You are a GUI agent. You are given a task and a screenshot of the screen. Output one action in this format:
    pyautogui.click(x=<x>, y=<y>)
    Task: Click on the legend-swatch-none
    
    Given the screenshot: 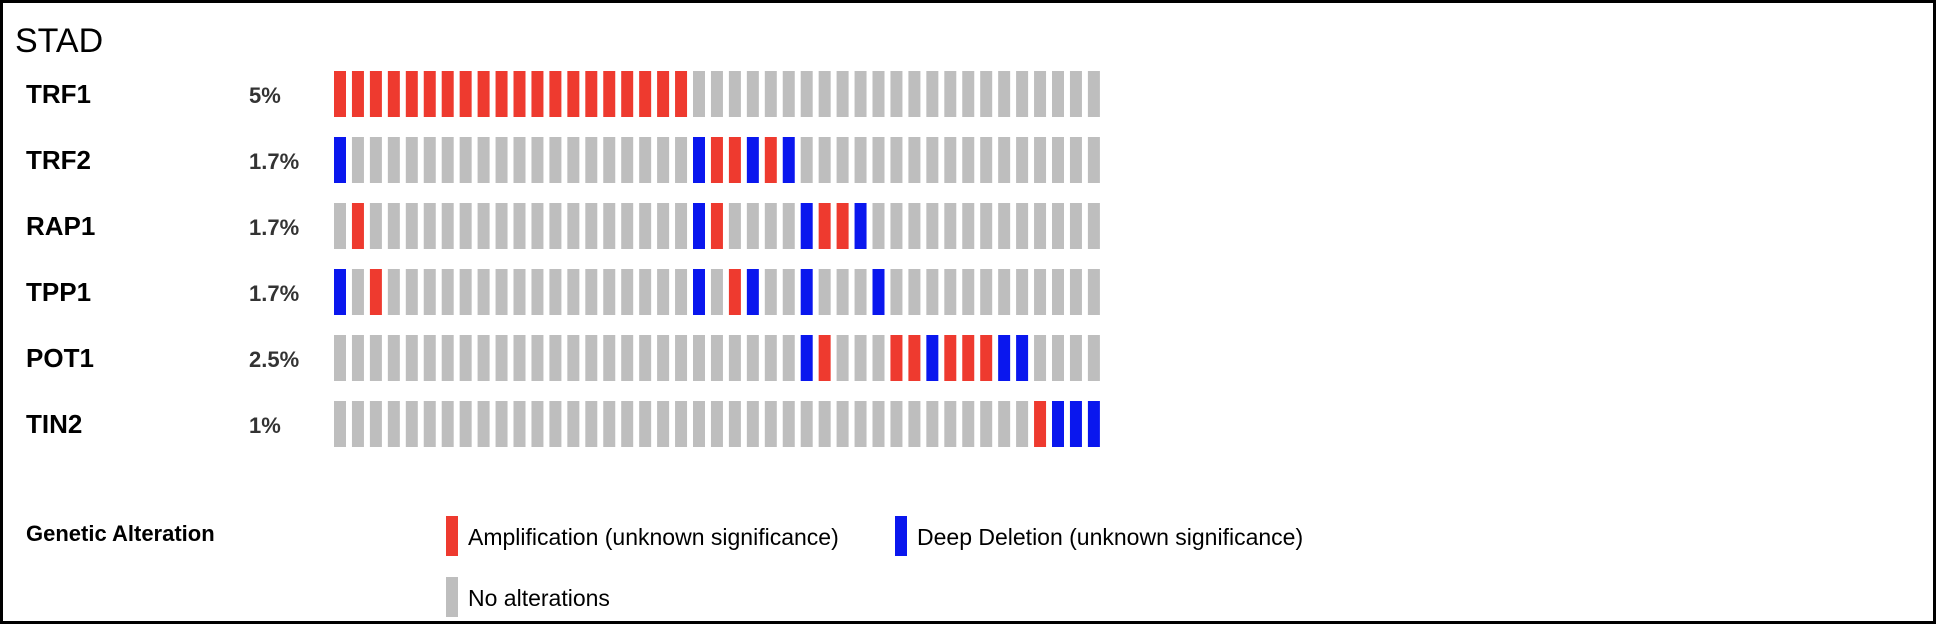 What is the action you would take?
    pyautogui.click(x=452, y=597)
    